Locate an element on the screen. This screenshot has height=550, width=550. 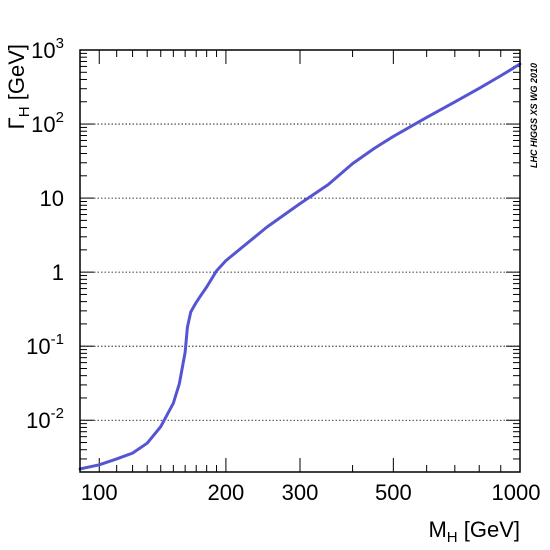
x-tick-label: 100 is located at coordinates (99, 492).